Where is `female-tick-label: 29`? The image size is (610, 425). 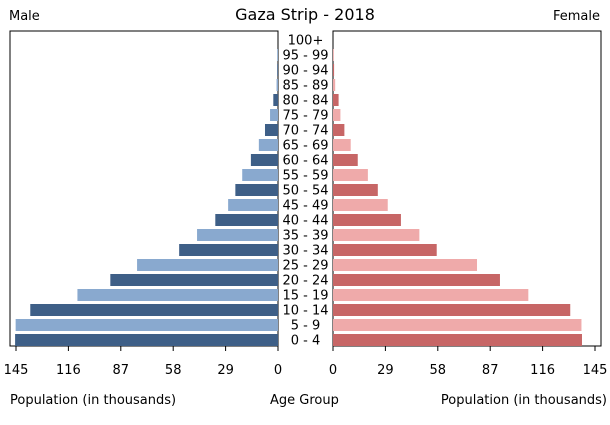 female-tick-label: 29 is located at coordinates (385, 370).